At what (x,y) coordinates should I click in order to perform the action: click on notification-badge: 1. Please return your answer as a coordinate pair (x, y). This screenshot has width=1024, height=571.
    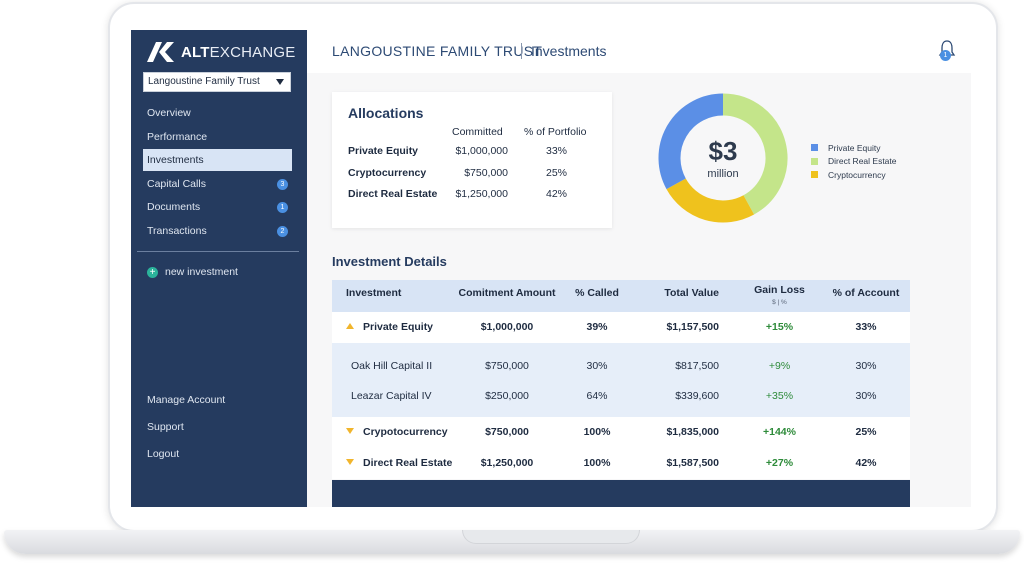
    Looking at the image, I should click on (945, 55).